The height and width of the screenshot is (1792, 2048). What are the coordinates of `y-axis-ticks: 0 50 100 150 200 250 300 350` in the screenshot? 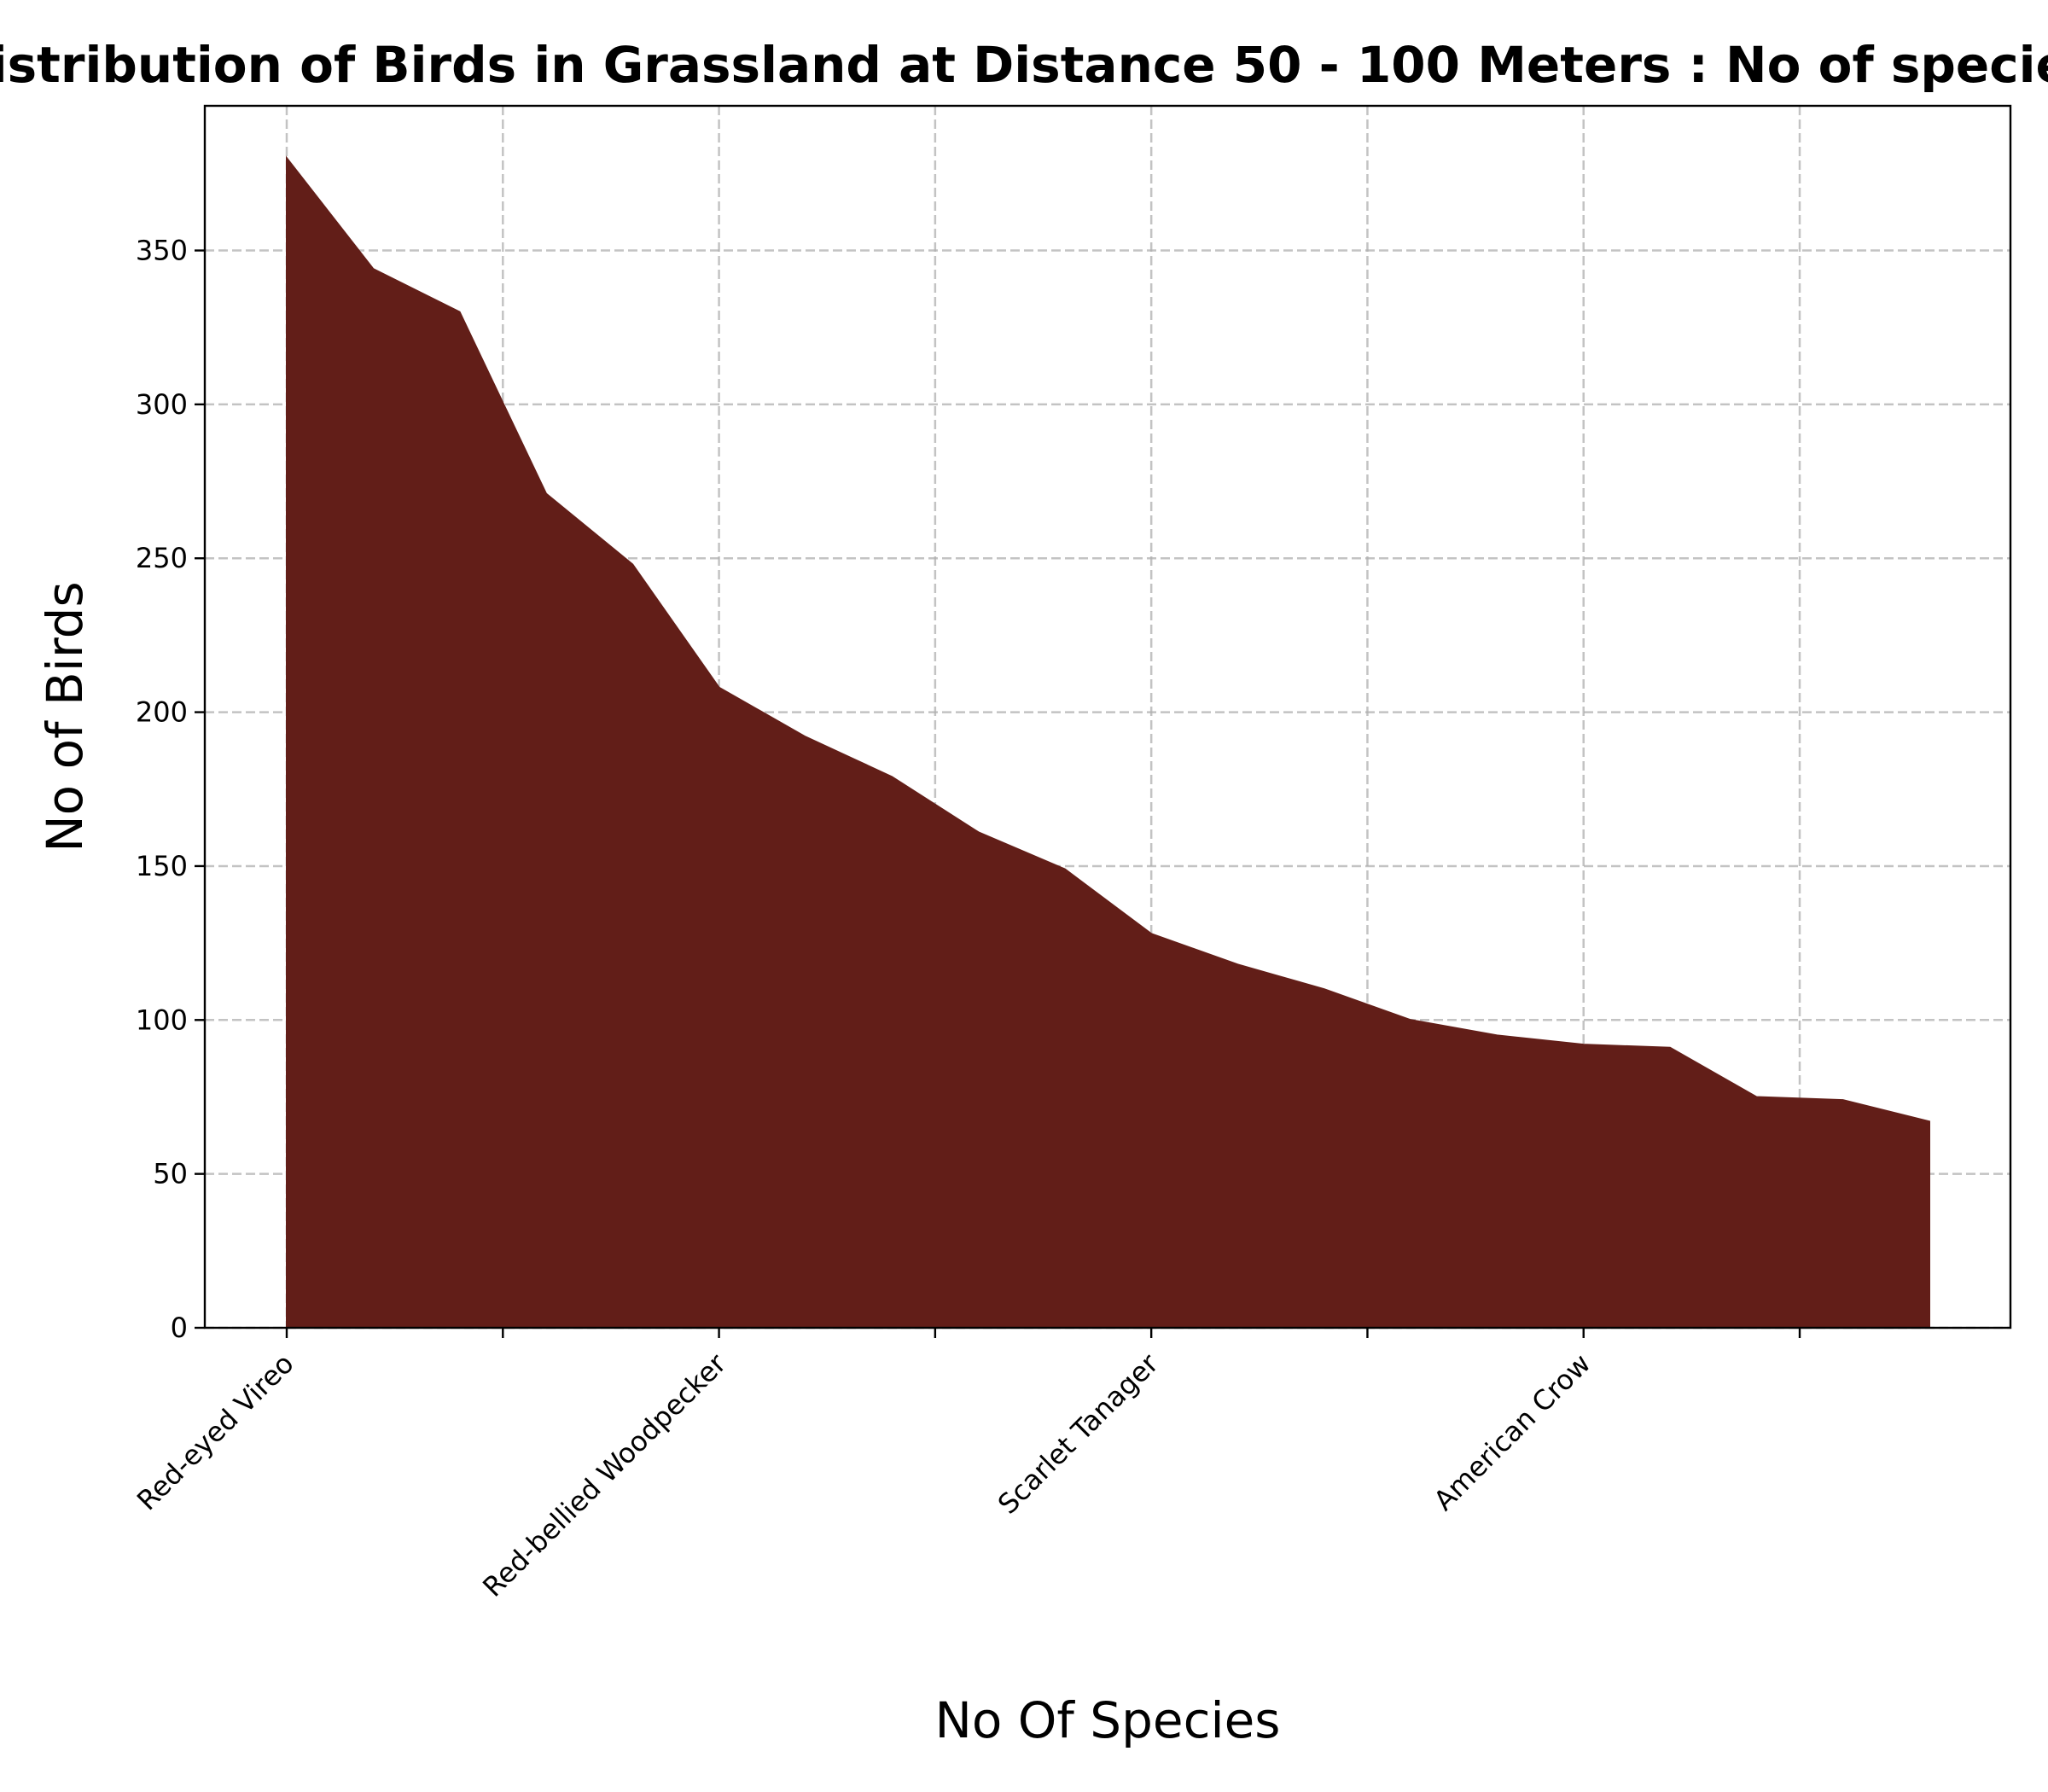 It's located at (170, 789).